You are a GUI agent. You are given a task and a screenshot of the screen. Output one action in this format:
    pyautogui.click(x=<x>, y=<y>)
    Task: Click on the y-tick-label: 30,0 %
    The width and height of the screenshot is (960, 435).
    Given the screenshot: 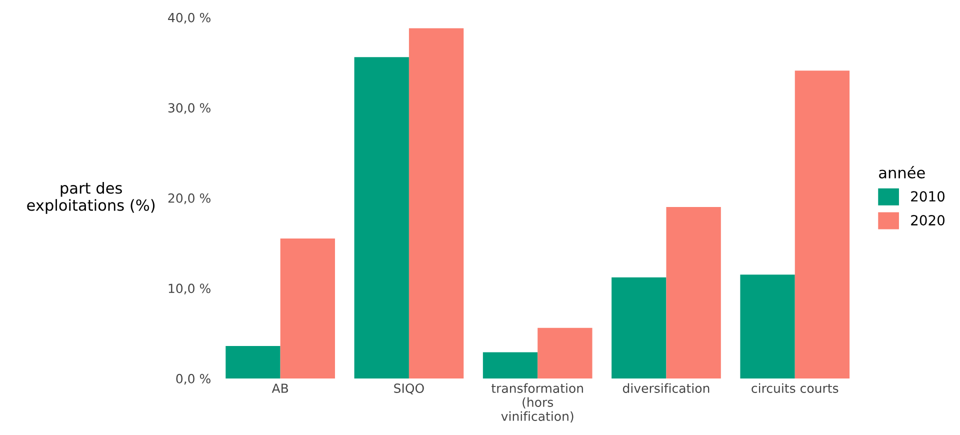 What is the action you would take?
    pyautogui.click(x=189, y=108)
    